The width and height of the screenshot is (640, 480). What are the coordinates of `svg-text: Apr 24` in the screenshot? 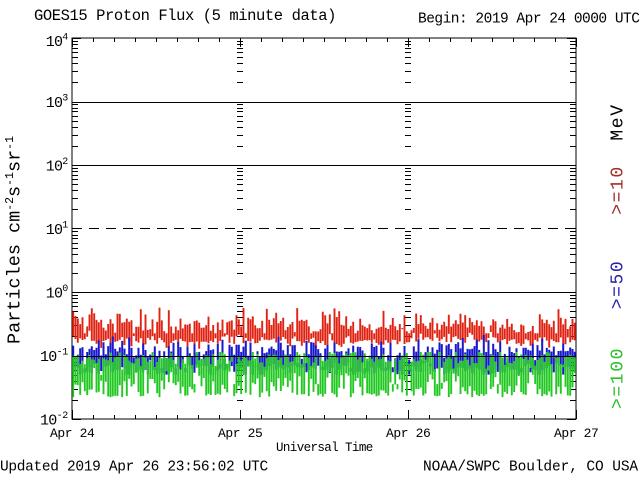 It's located at (72, 433).